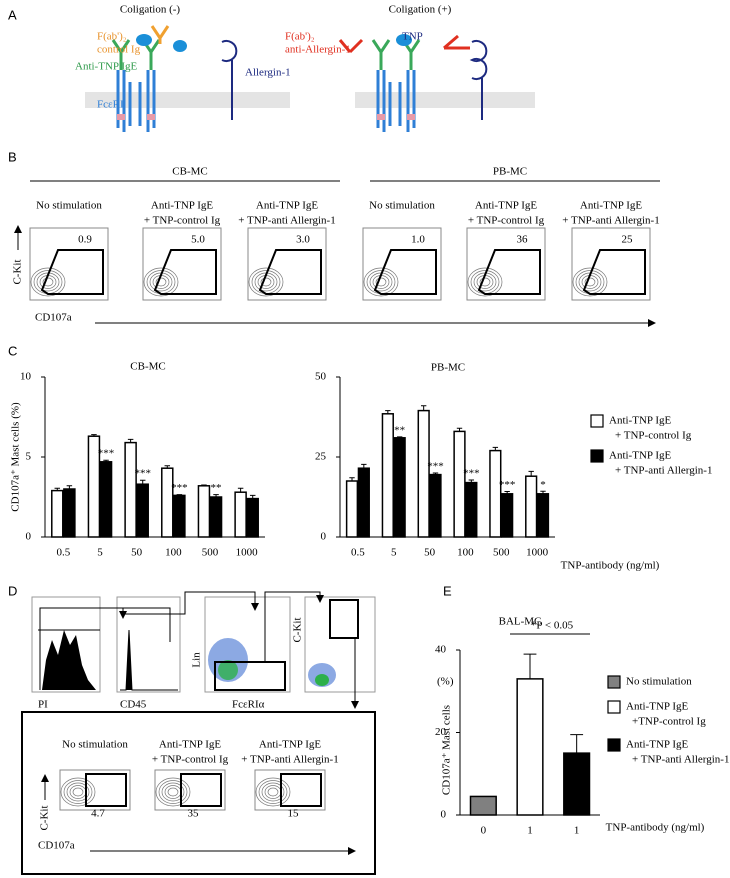 This screenshot has height=878, width=730. Describe the element at coordinates (294, 814) in the screenshot. I see `gate-value: 15` at that location.